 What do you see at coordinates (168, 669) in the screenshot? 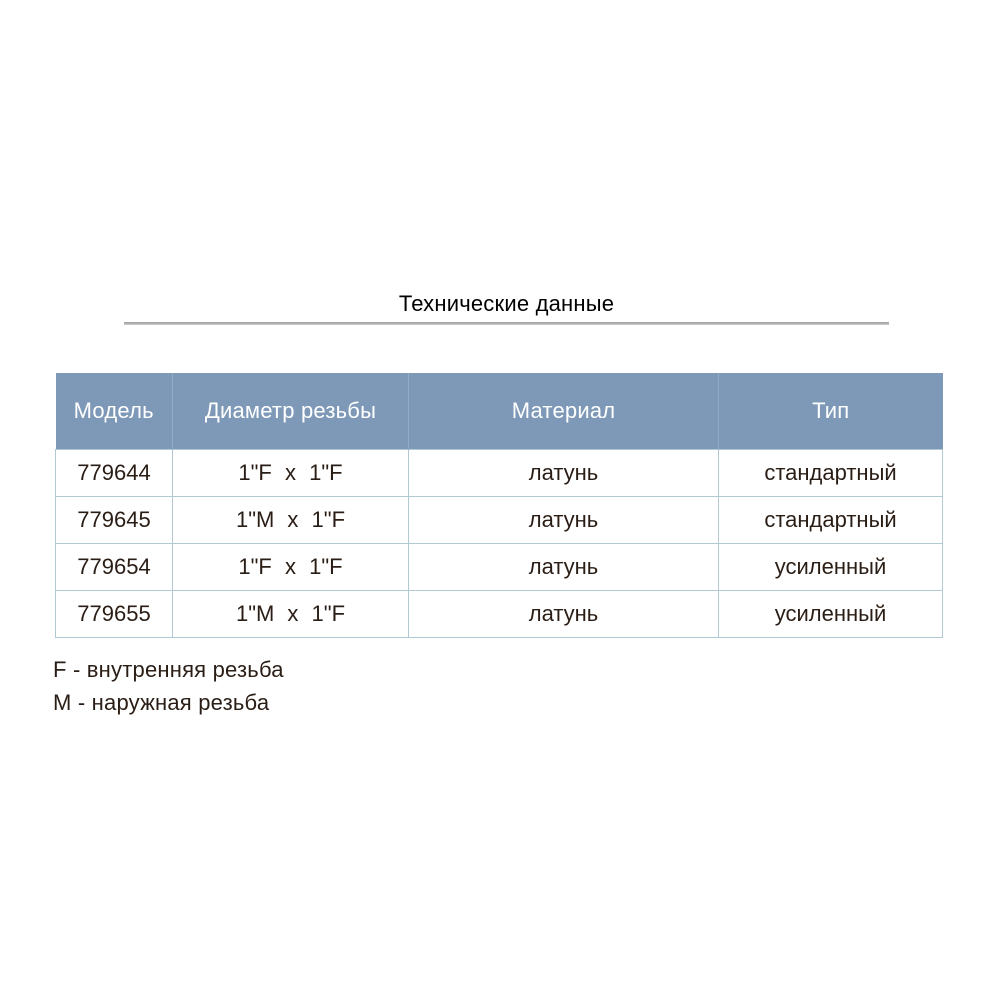
I see `footnote-f: F - внутренняя резьба` at bounding box center [168, 669].